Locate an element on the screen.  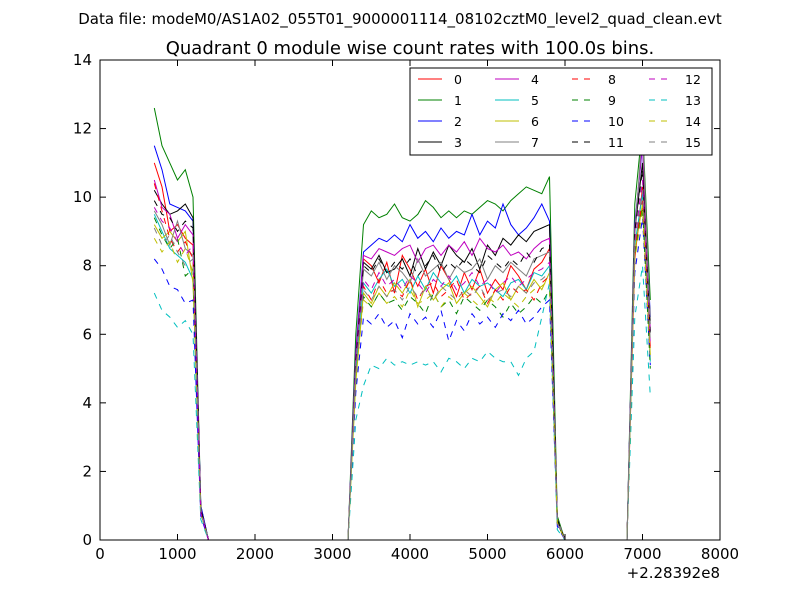
y-tick-label: 8 is located at coordinates (87, 266).